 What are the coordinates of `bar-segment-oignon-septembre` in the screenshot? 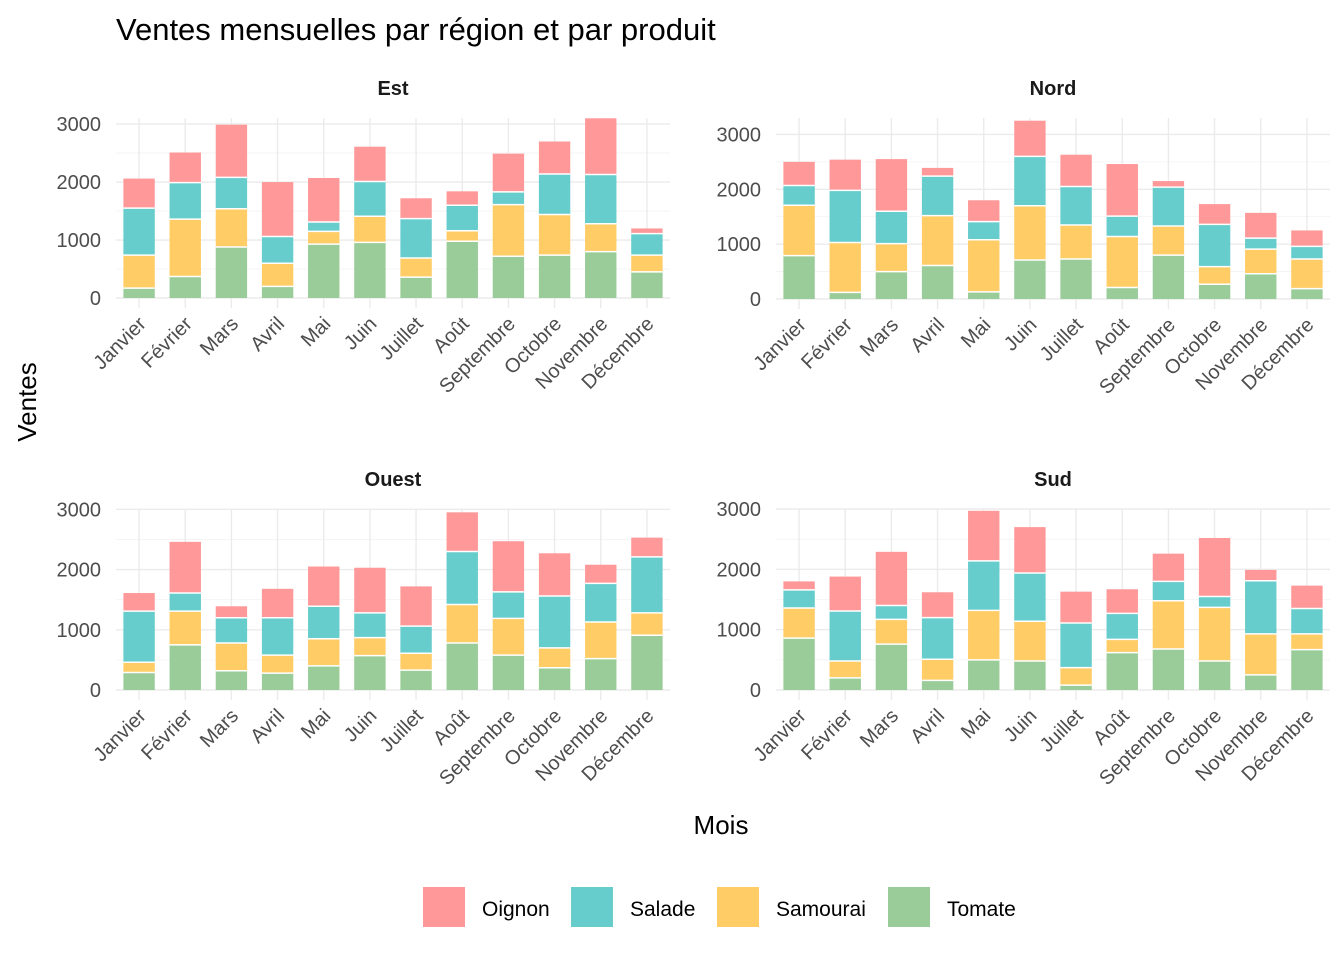 It's located at (1168, 184).